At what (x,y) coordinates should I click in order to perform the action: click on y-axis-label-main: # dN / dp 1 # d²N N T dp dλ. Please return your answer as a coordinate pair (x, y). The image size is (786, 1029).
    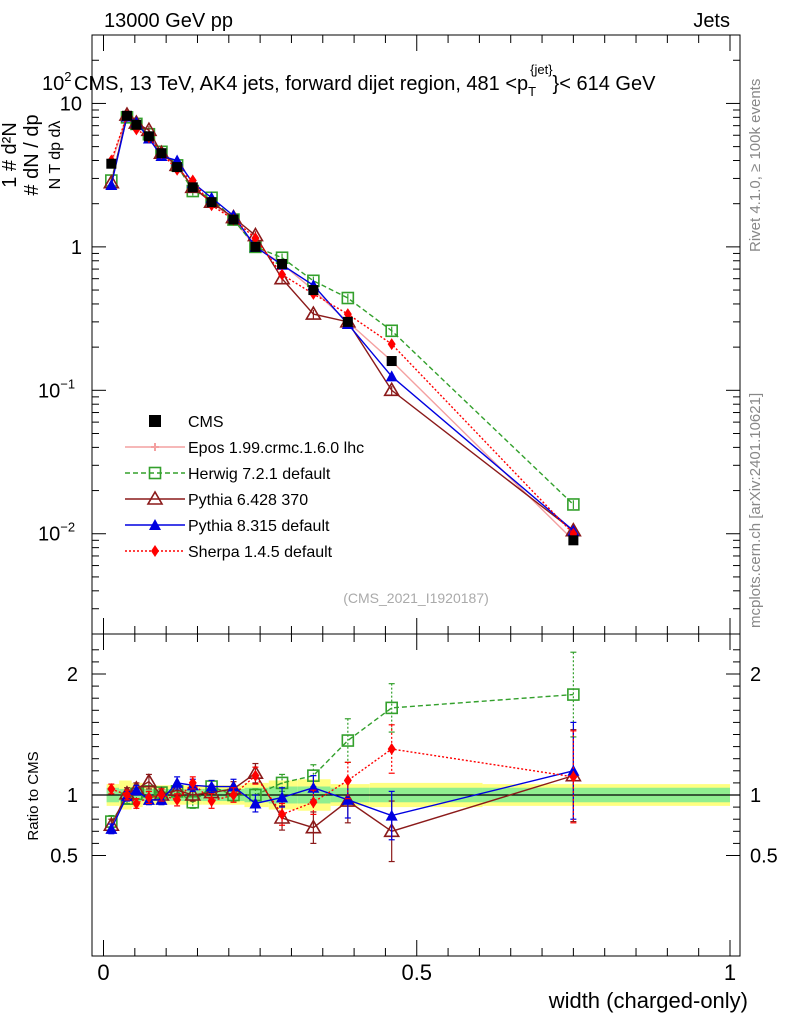
    Looking at the image, I should click on (32, 154).